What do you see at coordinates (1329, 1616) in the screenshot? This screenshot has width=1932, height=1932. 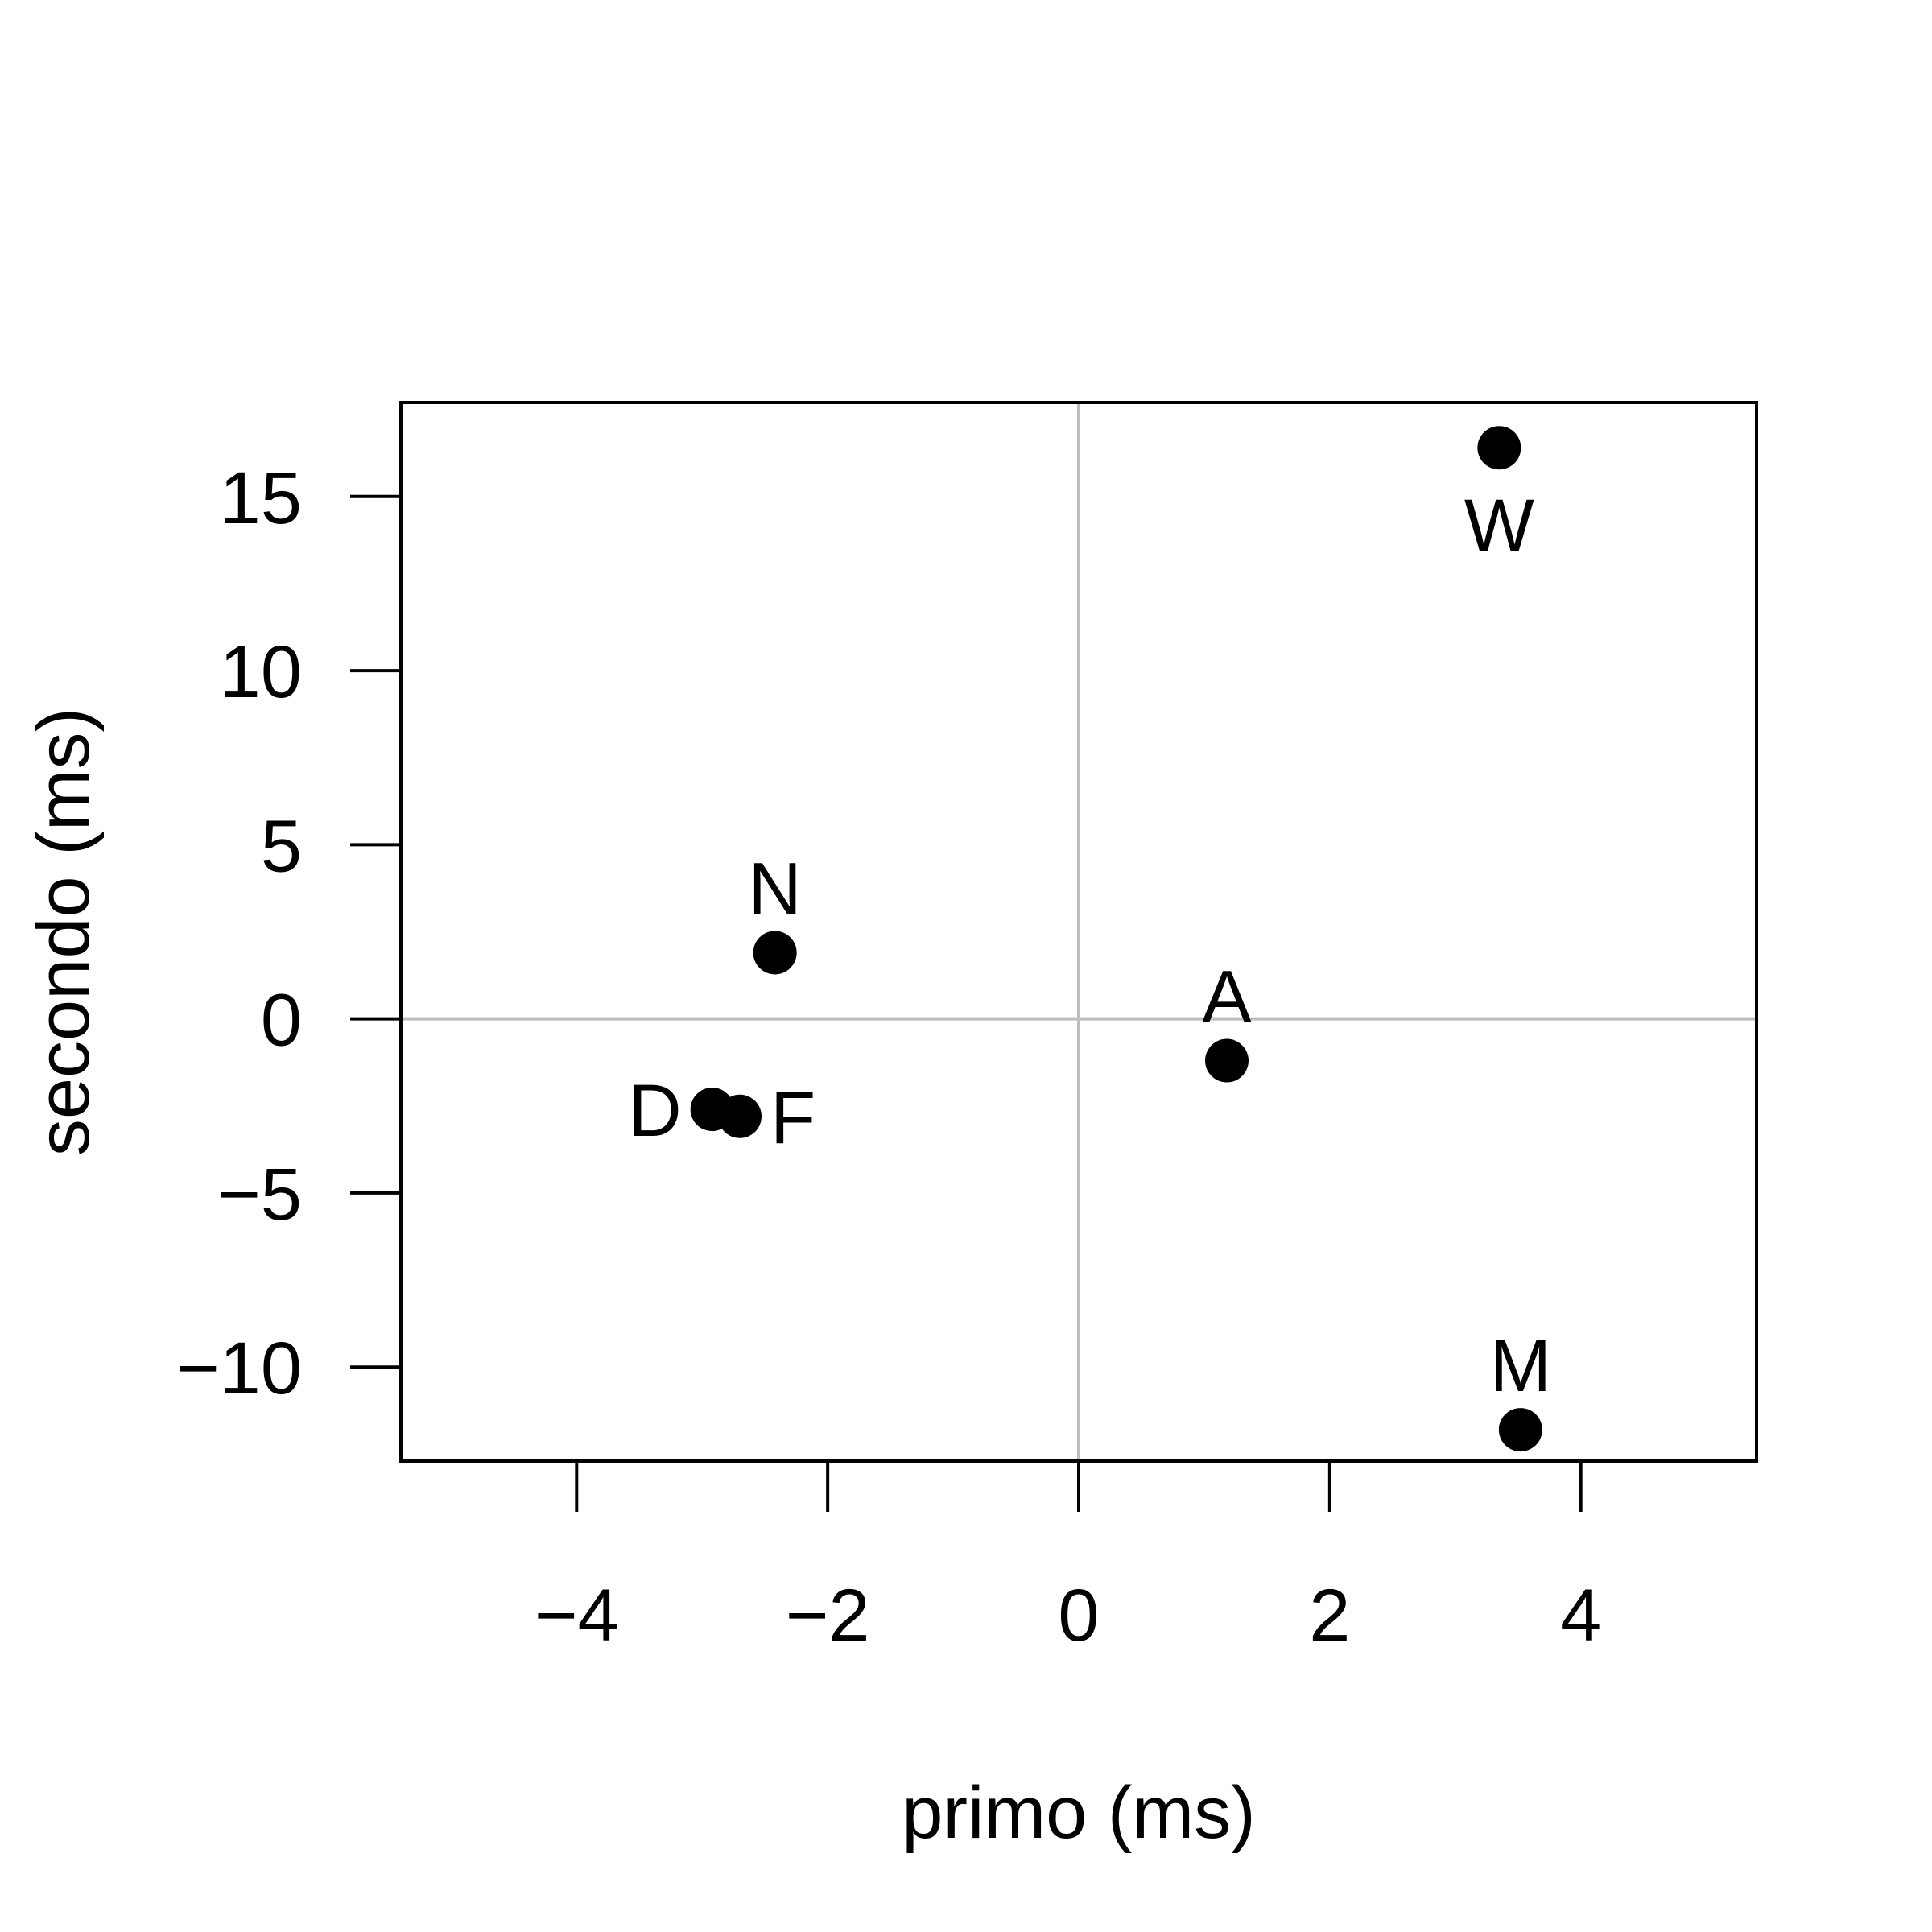 I see `x-tick-label: 2` at bounding box center [1329, 1616].